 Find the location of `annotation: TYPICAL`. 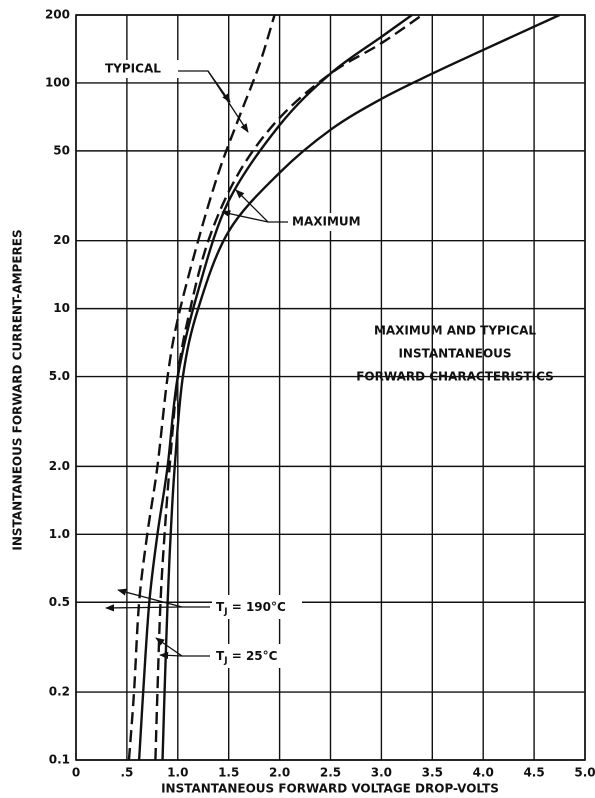

annotation: TYPICAL is located at coordinates (133, 69).